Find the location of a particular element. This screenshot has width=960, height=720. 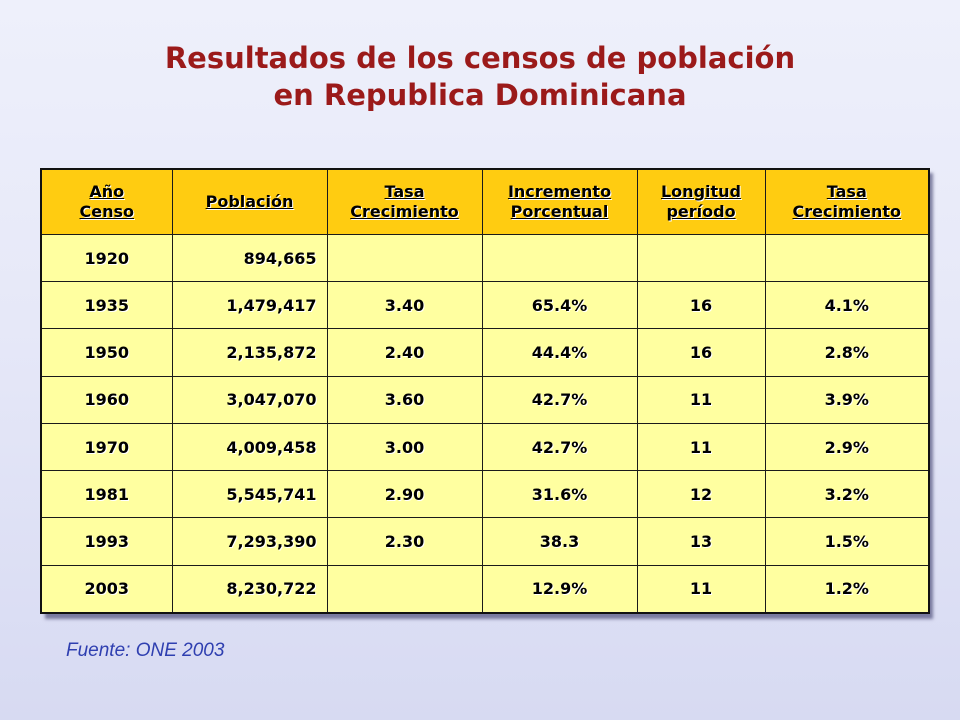

header-ano-censo: Año Censo is located at coordinates (106, 201).